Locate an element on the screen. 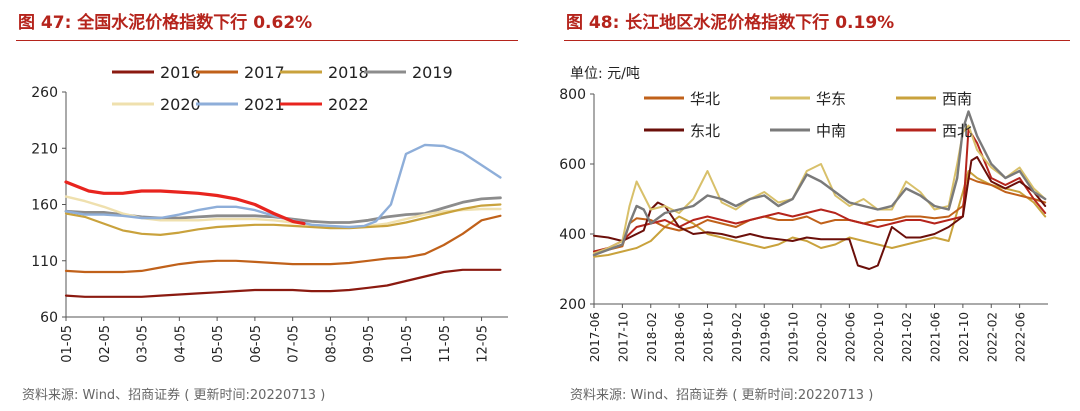 The height and width of the screenshot is (411, 1080). x-tick-label: 05-05 is located at coordinates (218, 344).